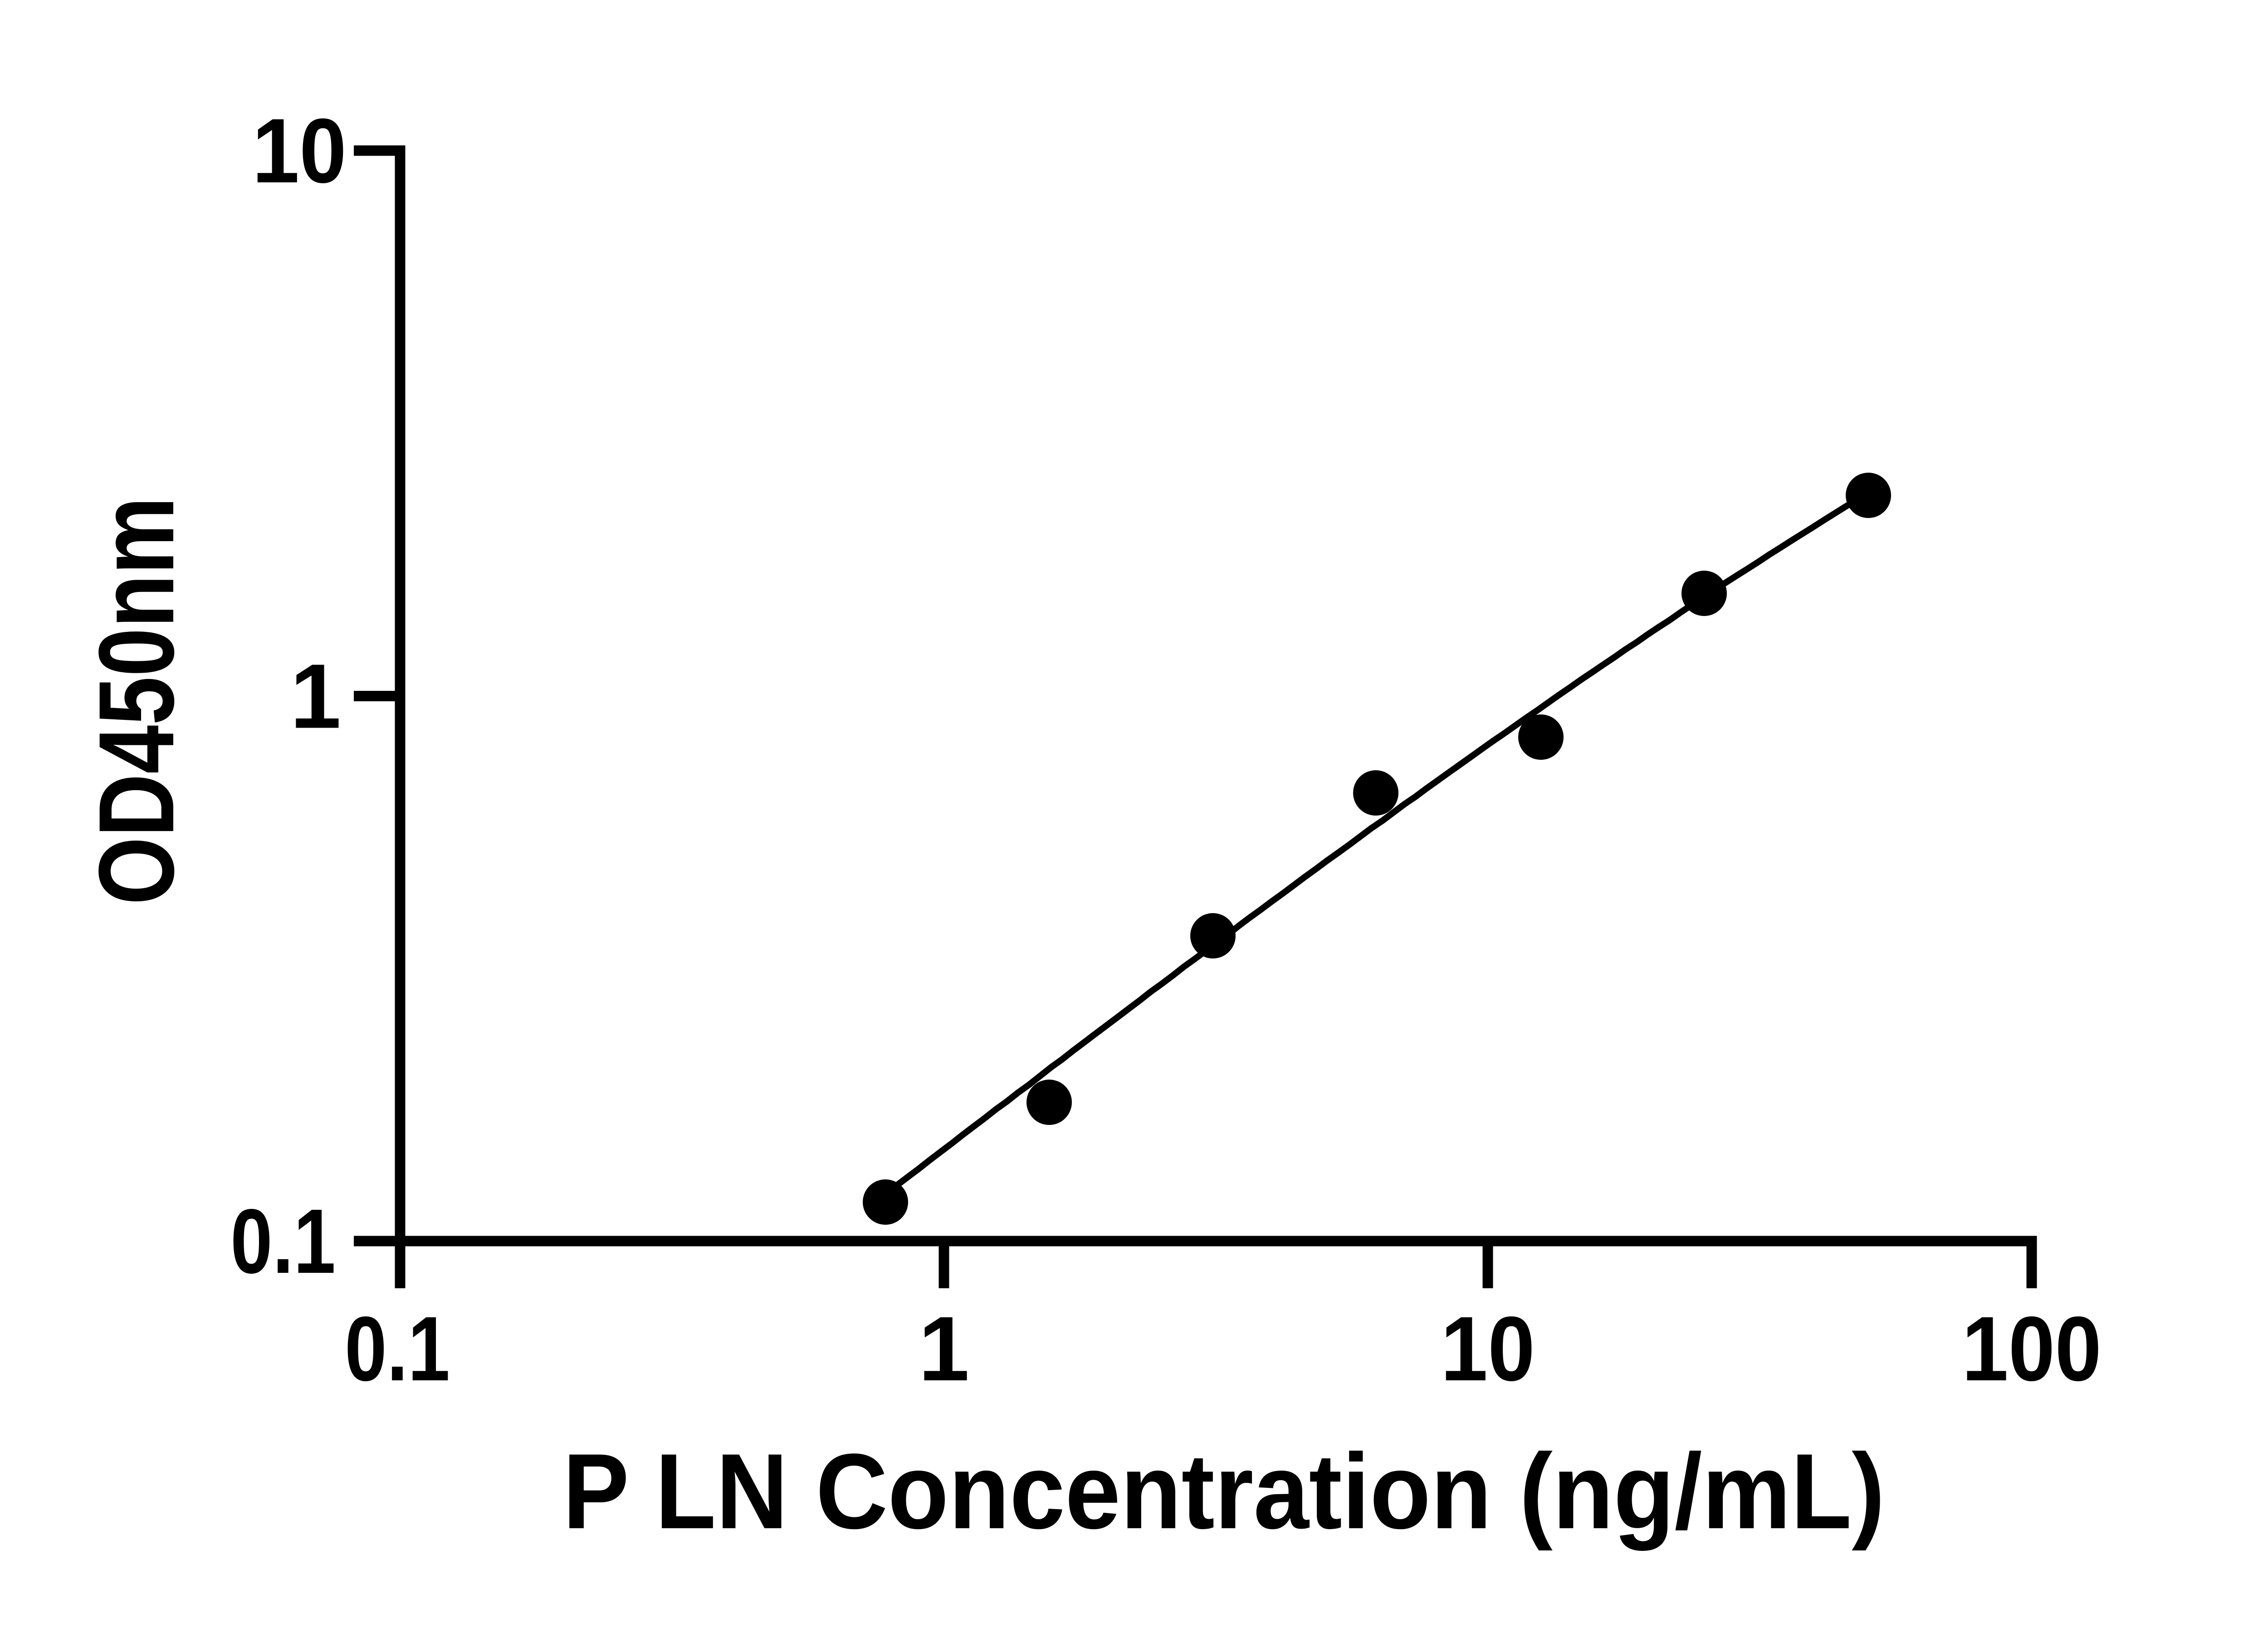  I want to click on svg-text: OD450nm, so click(137, 701).